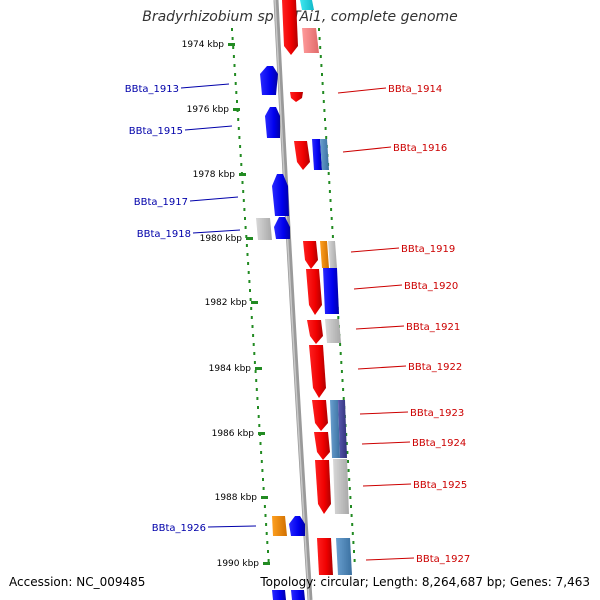 This screenshot has width=600, height=600. What do you see at coordinates (415, 89) in the screenshot?
I see `gene-label-right: BBta_1914` at bounding box center [415, 89].